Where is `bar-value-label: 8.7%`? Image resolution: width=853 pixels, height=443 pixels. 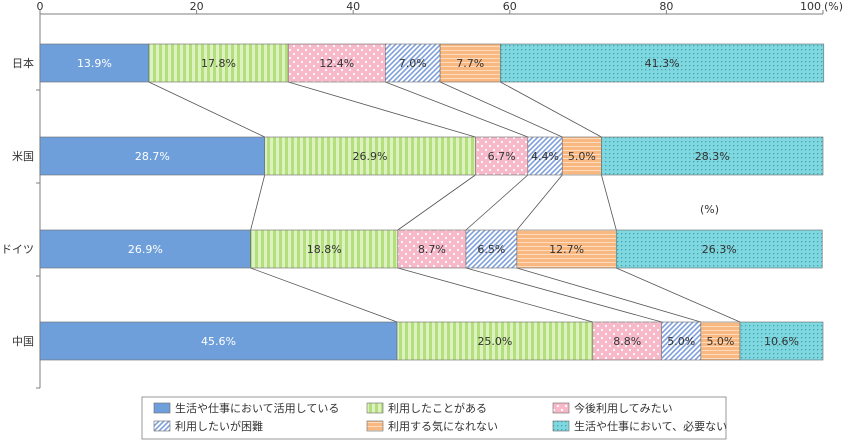 bar-value-label: 8.7% is located at coordinates (432, 249).